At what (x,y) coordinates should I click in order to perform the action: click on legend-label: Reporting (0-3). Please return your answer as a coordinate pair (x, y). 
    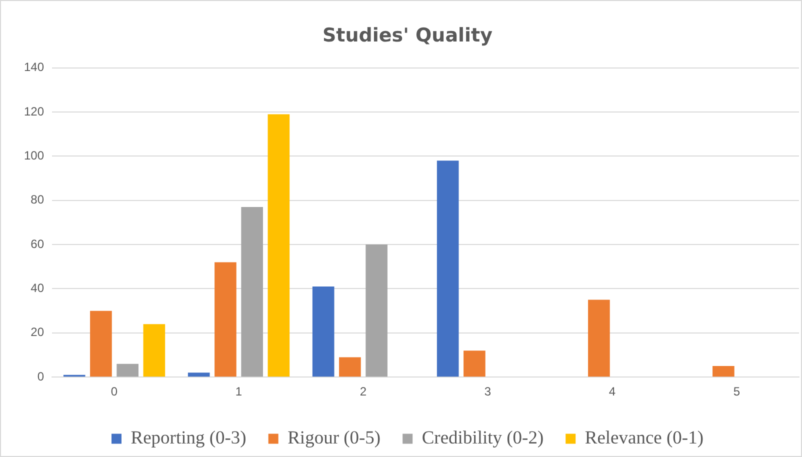
    Looking at the image, I should click on (188, 438).